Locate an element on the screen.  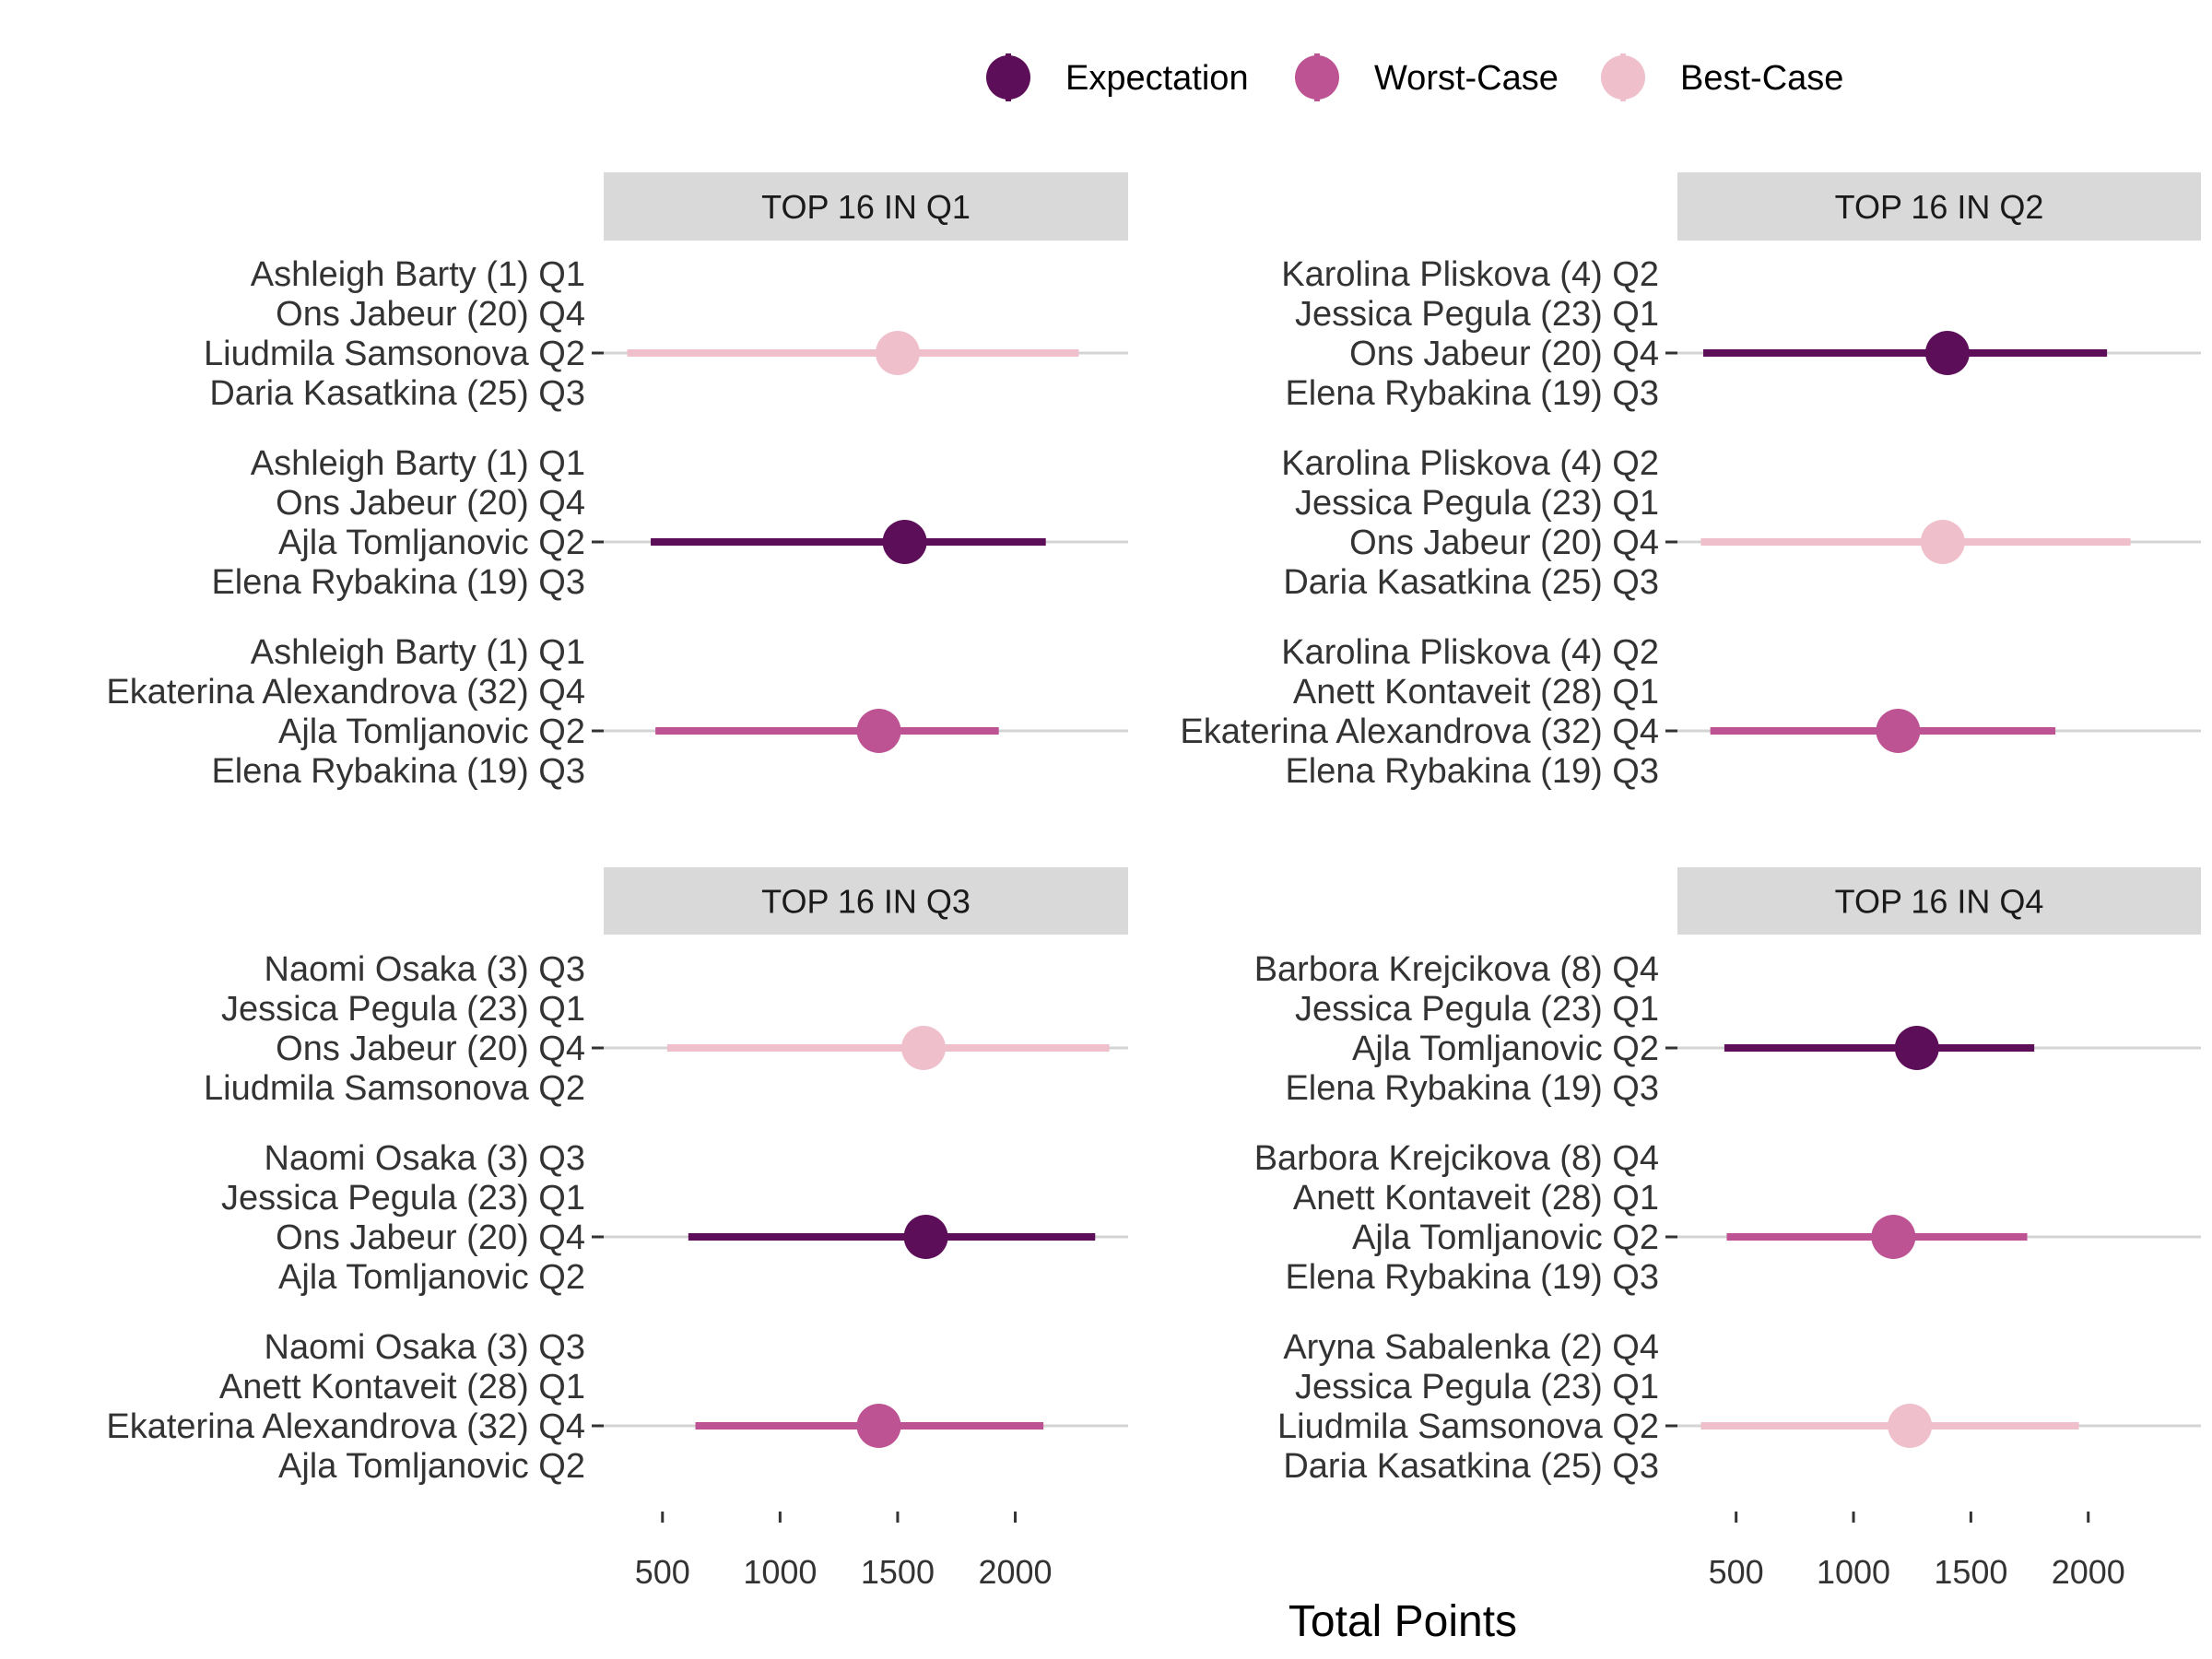
panel-title: TOP 16 IN Q4 is located at coordinates (1939, 902).